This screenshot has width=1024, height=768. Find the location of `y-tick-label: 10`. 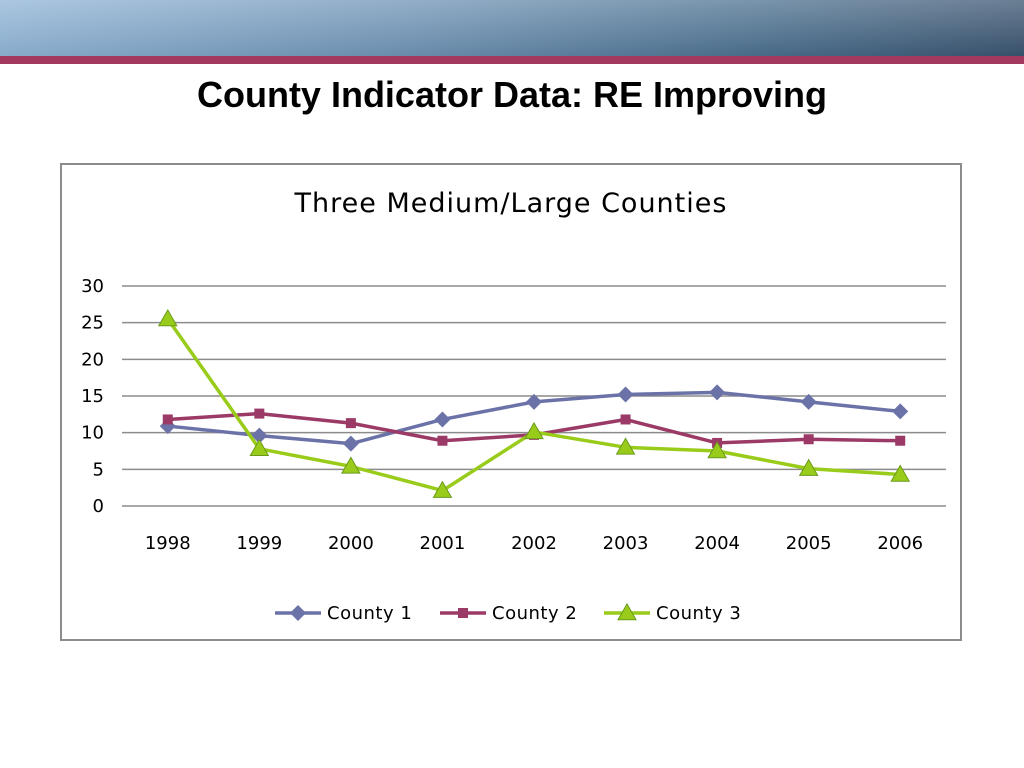

y-tick-label: 10 is located at coordinates (92, 433).